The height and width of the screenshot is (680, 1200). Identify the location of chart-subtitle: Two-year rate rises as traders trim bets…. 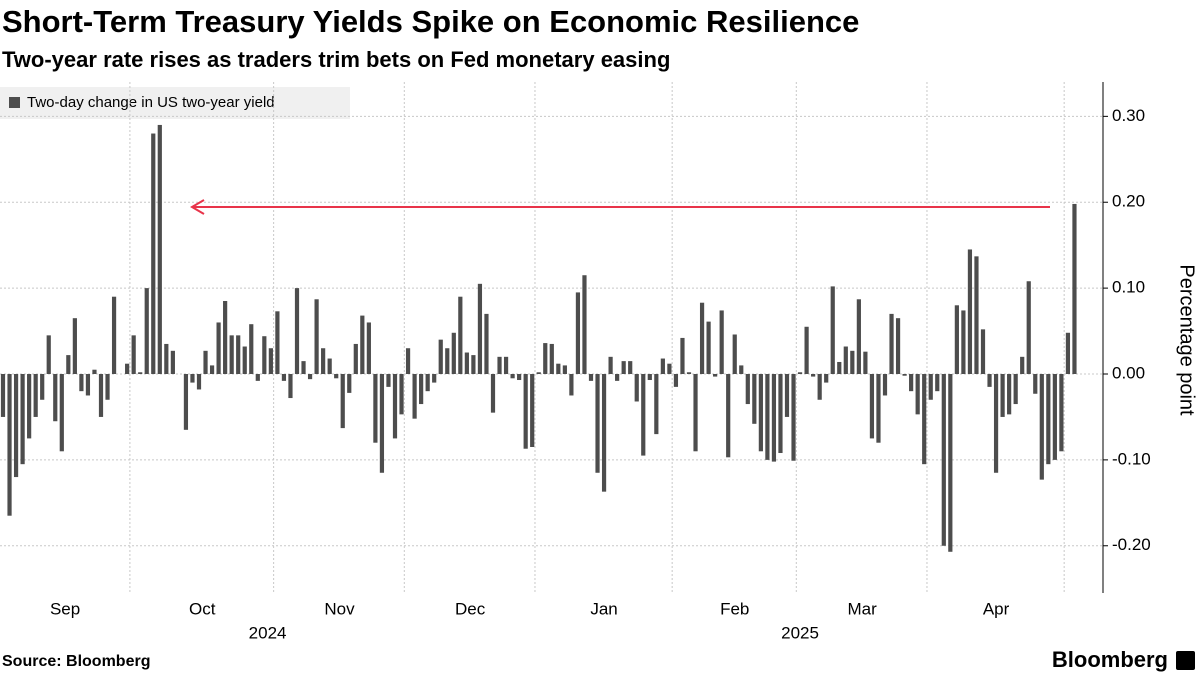
(336, 59).